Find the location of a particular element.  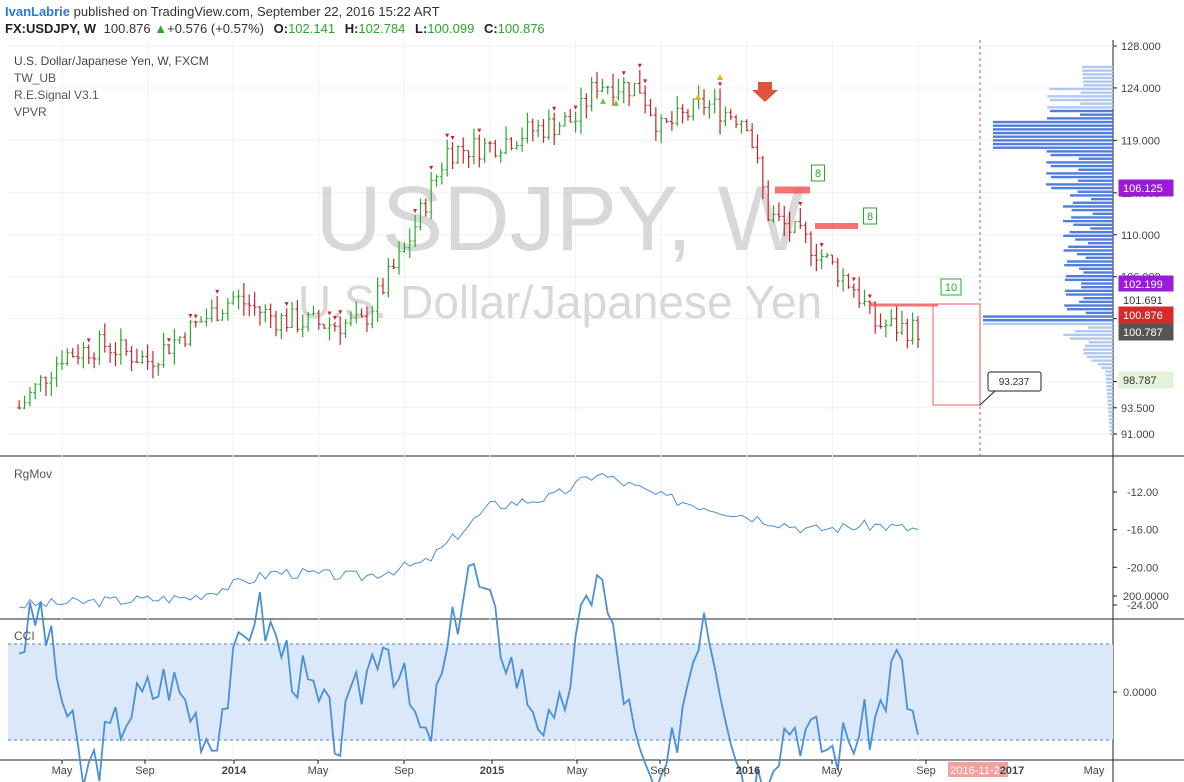

price-tick-label: 93.500 is located at coordinates (1138, 409).